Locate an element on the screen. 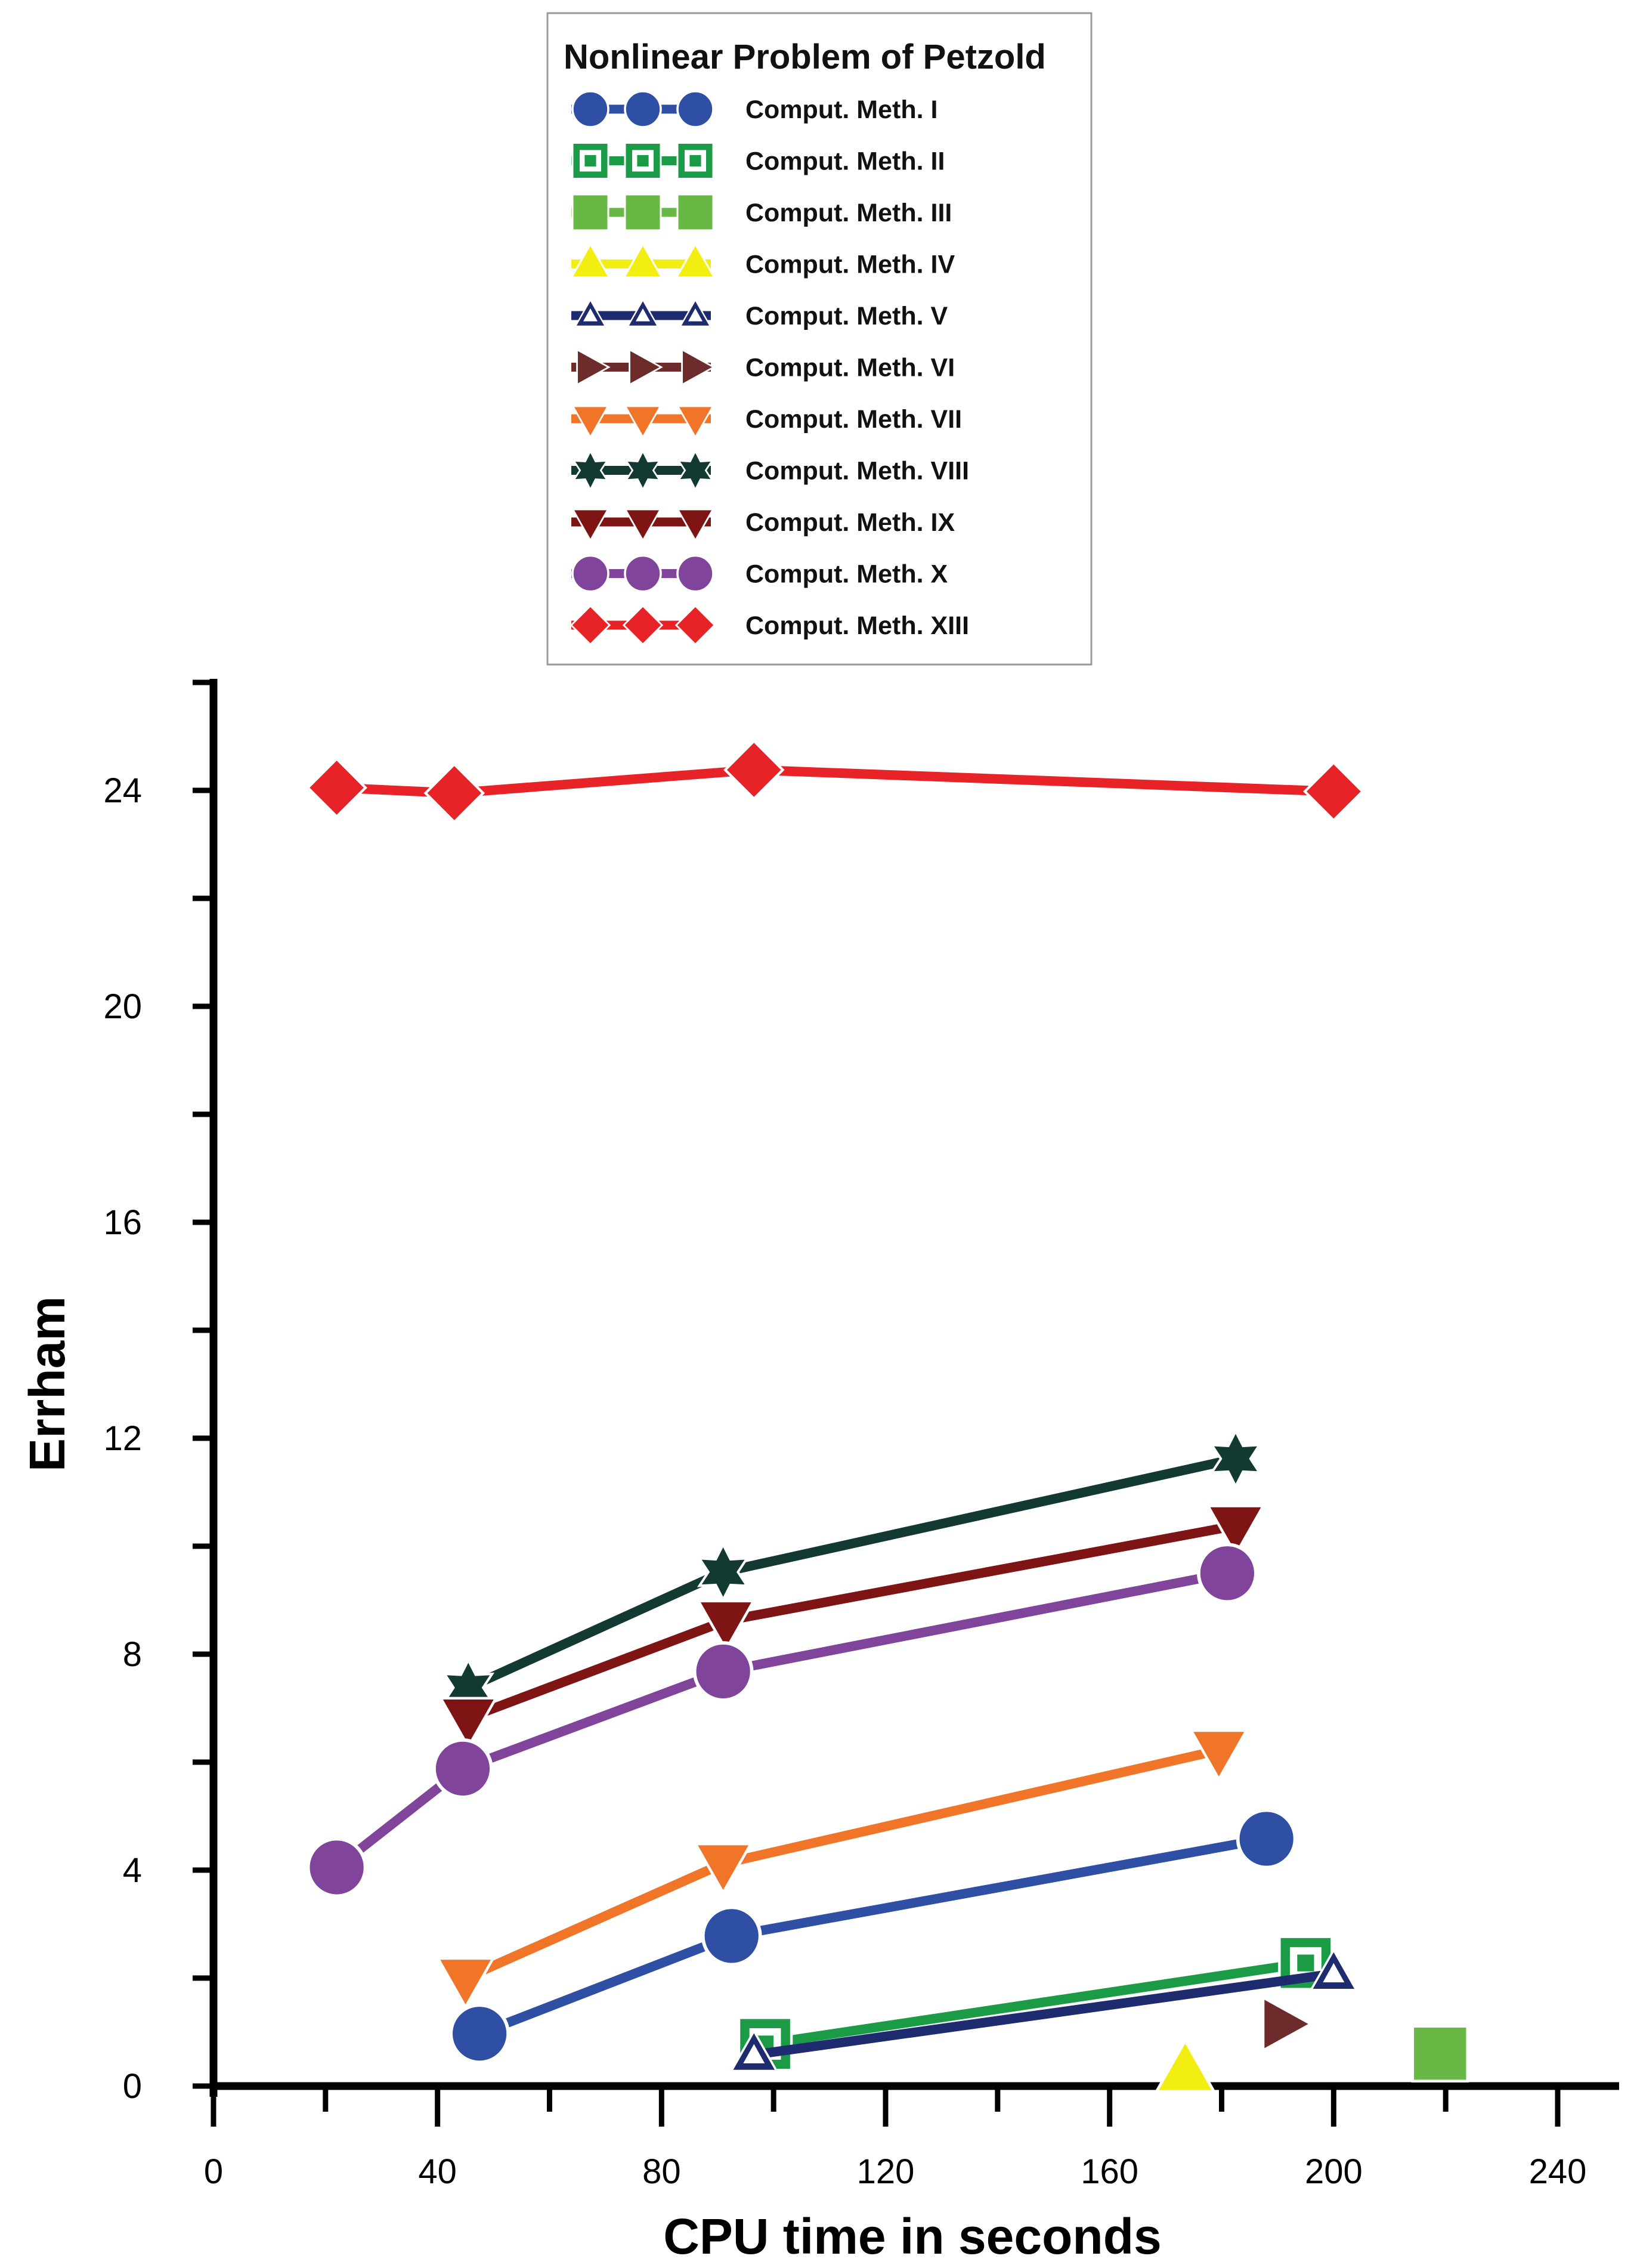  y-tick-label: 0 is located at coordinates (132, 2086).